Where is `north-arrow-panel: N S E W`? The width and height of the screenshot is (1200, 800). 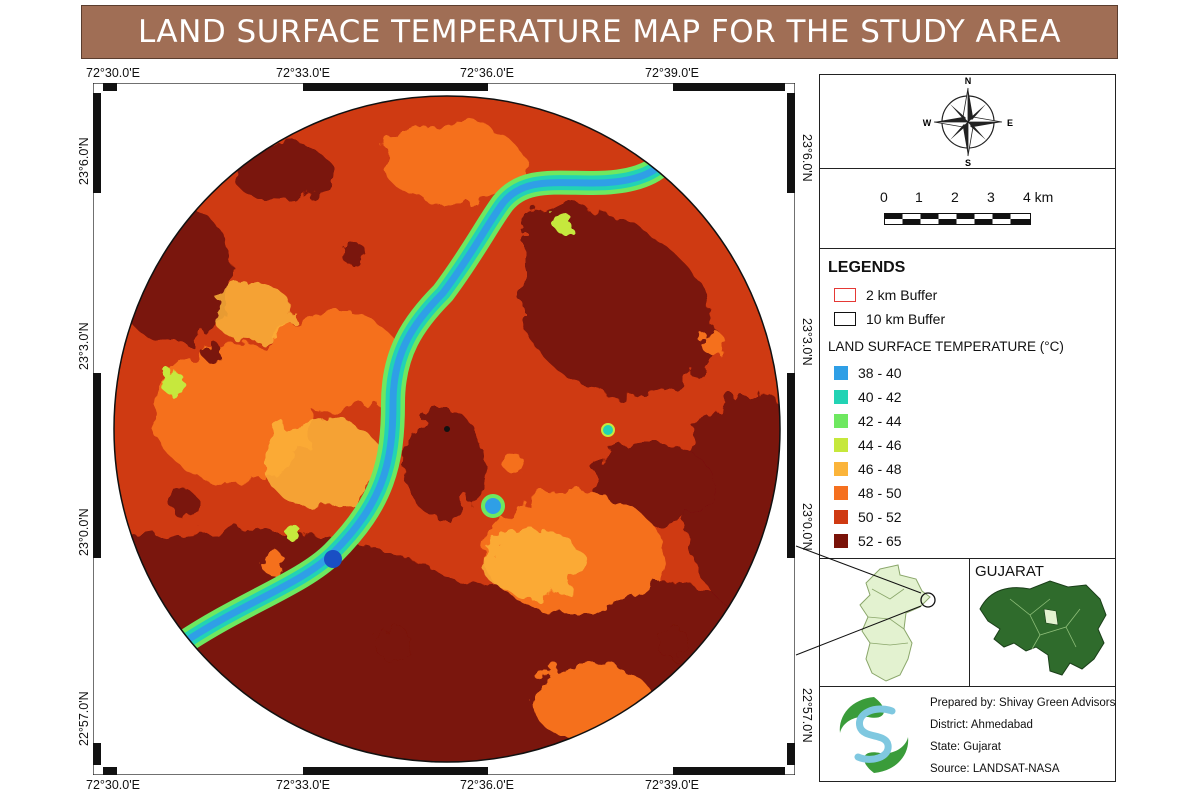 north-arrow-panel: N S E W is located at coordinates (967, 122).